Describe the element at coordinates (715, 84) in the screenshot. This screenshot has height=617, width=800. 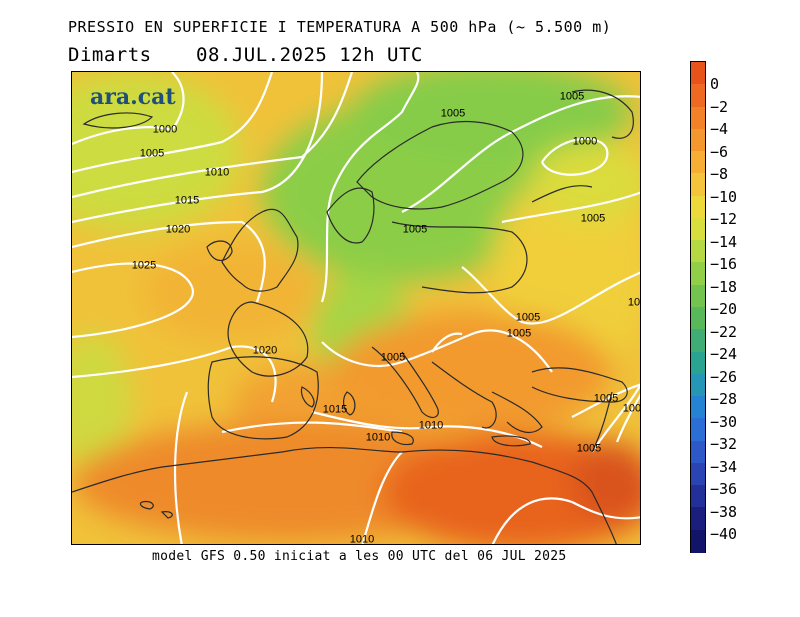
I see `colorbar-tick-label: 0` at that location.